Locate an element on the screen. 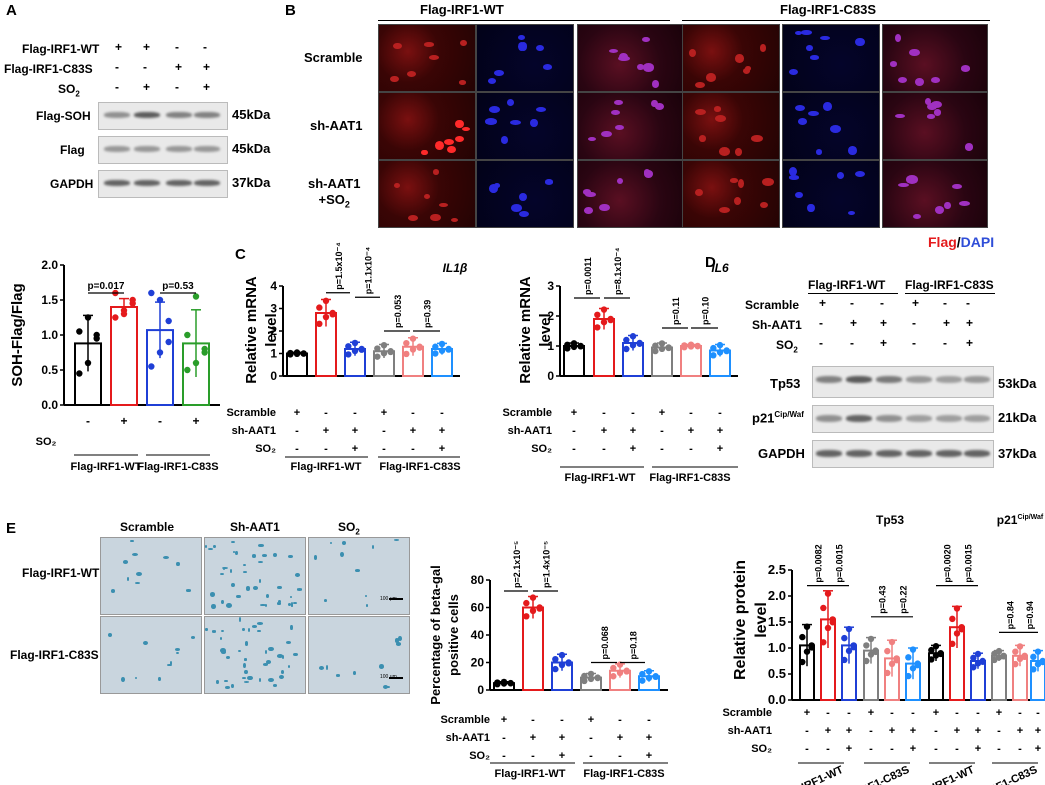 Image resolution: width=1045 pixels, height=785 pixels. p-value: p=1.5x10⁻⁴ is located at coordinates (339, 265).